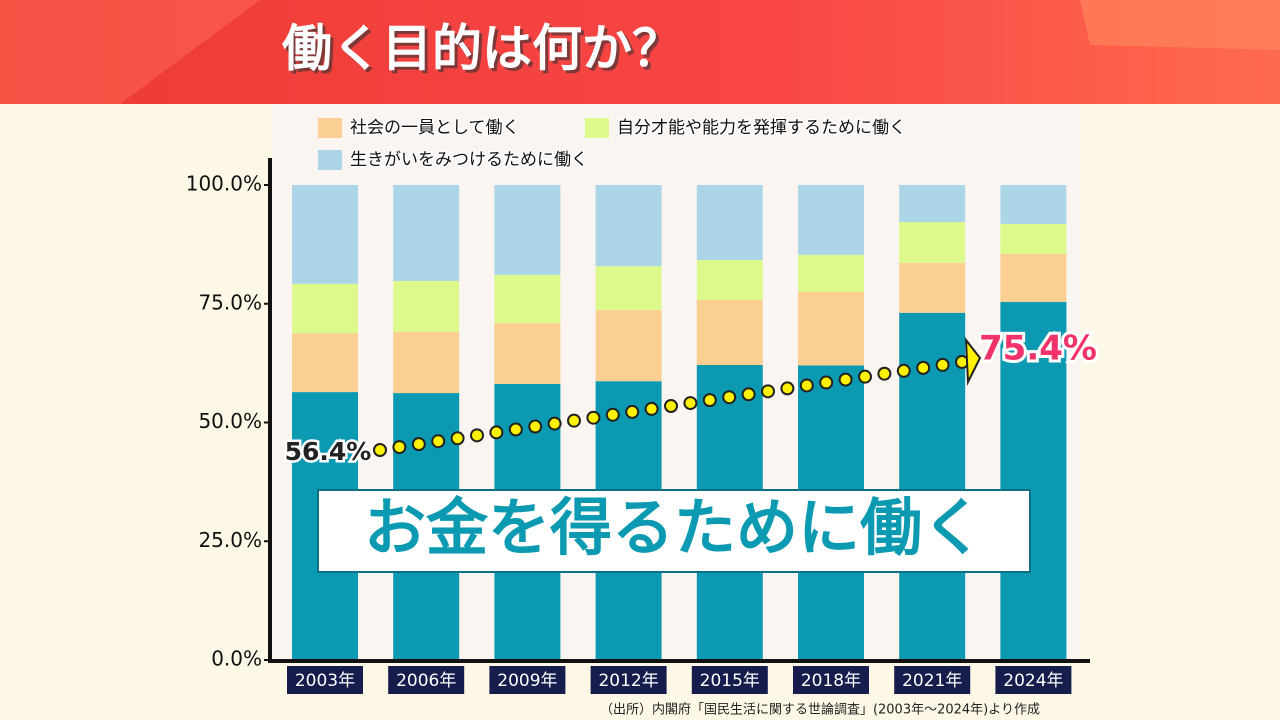 Image resolution: width=1280 pixels, height=720 pixels. Describe the element at coordinates (230, 302) in the screenshot. I see `y-tick-label: 75.0%` at that location.